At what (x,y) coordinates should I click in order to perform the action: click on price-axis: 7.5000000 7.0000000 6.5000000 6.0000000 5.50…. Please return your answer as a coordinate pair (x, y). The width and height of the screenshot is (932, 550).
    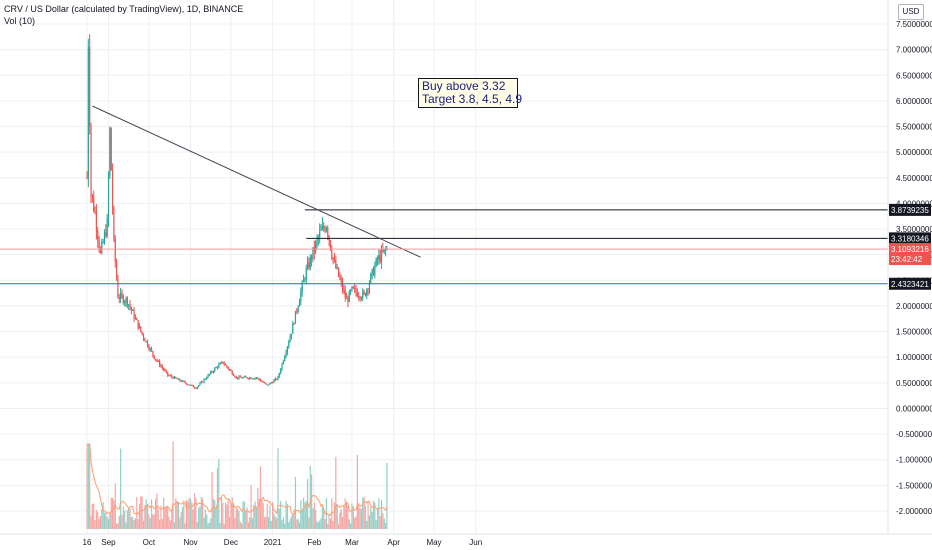
    Looking at the image, I should click on (914, 268).